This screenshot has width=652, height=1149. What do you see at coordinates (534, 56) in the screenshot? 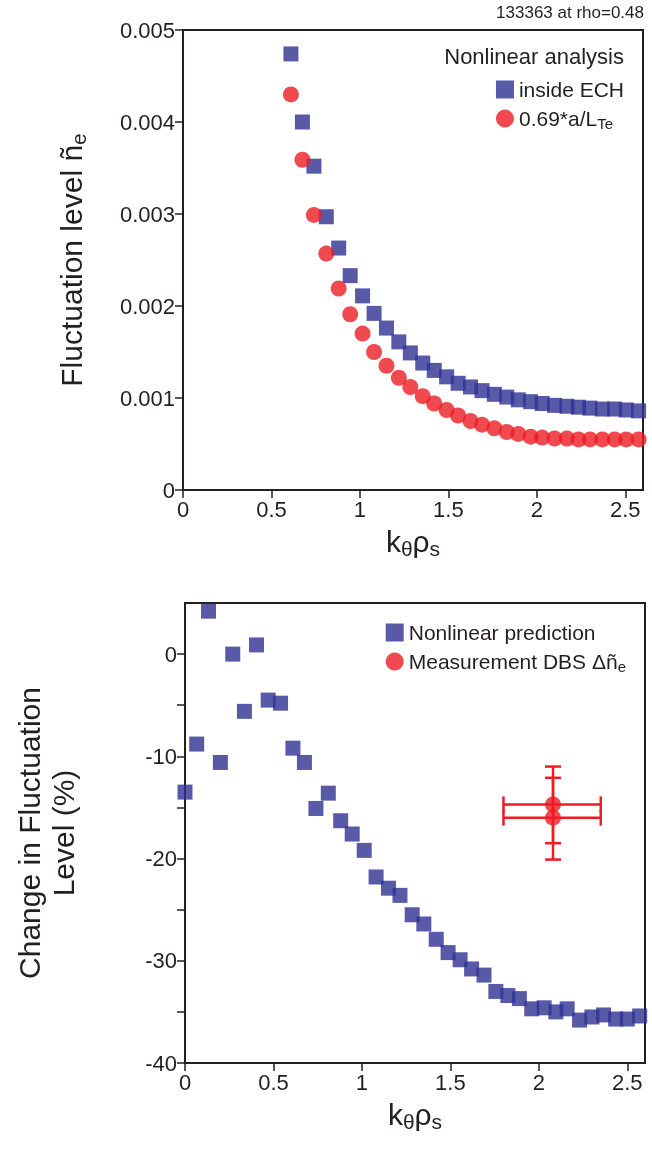
I see `legend-title: Nonlinear analysis` at bounding box center [534, 56].